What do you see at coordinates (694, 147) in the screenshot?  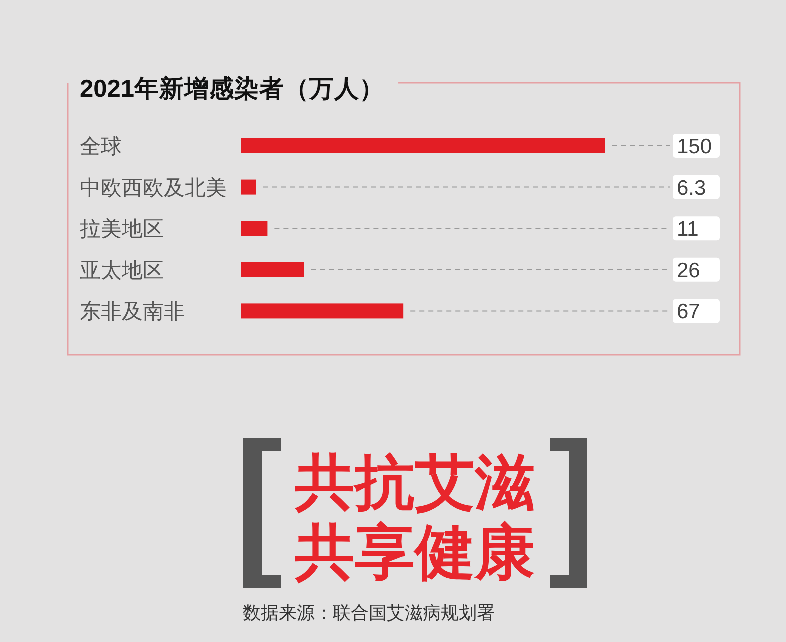 I see `data-label: 150` at bounding box center [694, 147].